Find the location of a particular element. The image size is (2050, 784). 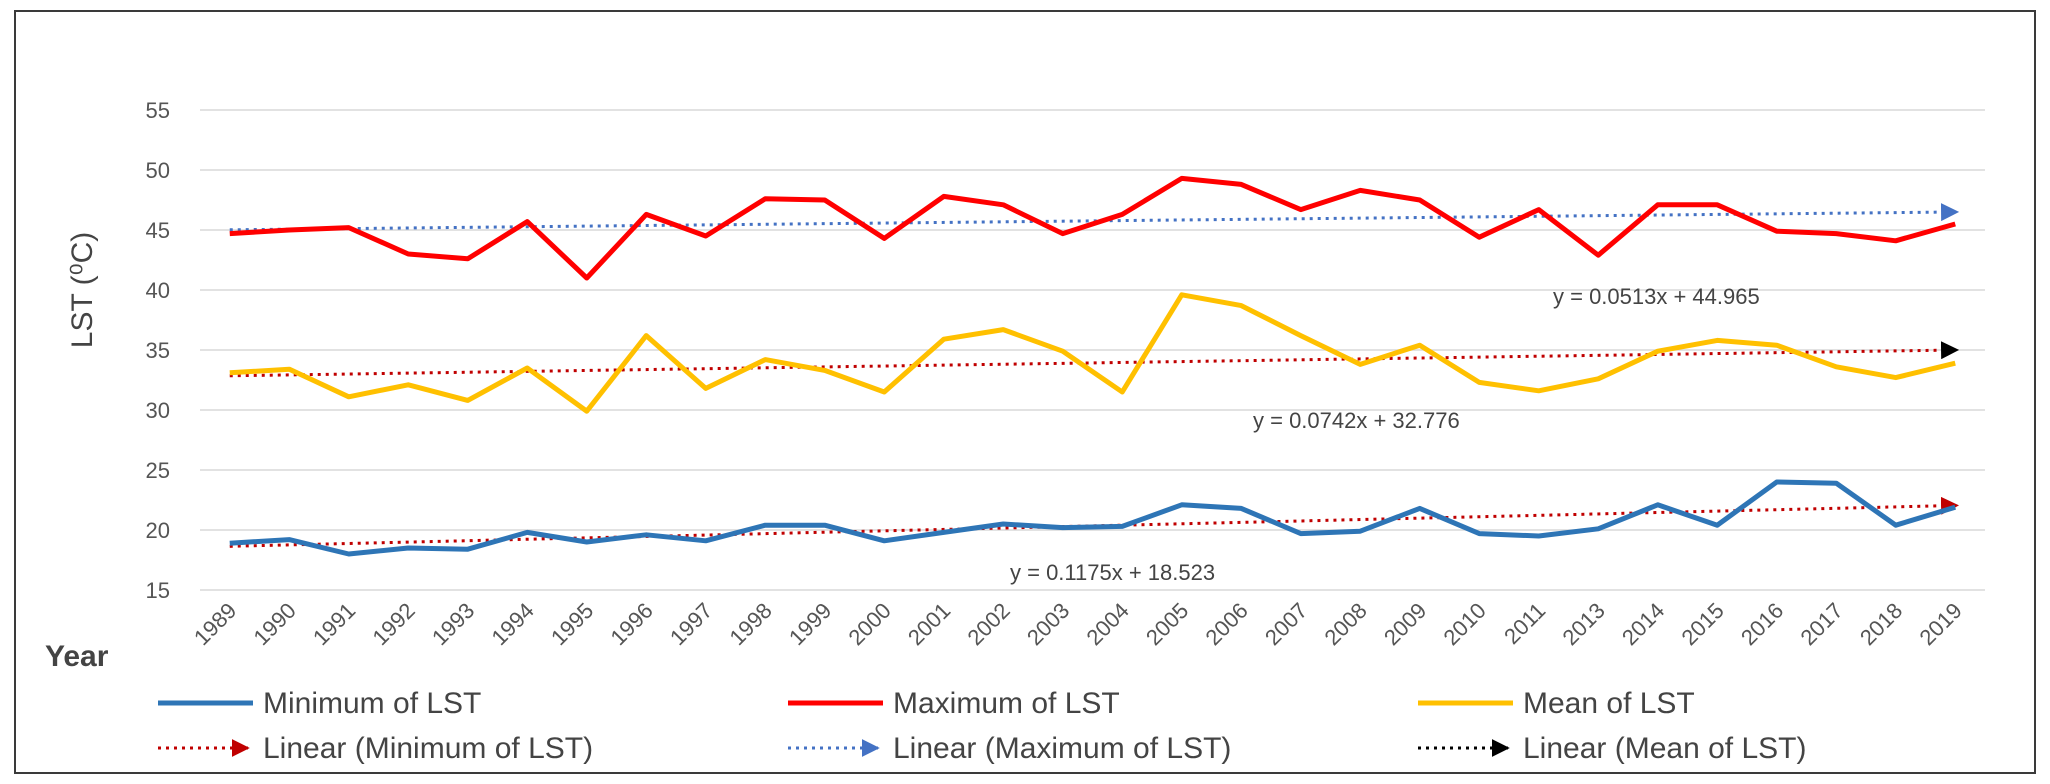

x-tick-label: 2015 is located at coordinates (1702, 624).